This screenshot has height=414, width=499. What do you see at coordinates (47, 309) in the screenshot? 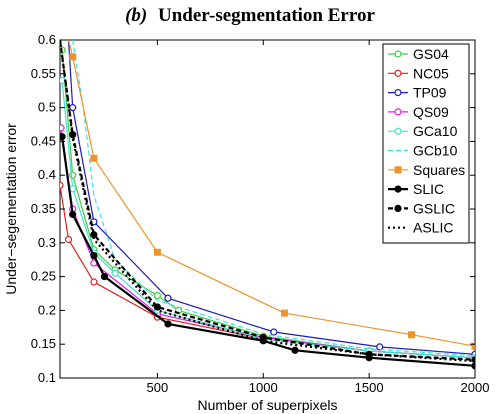
I see `y-tick-label: 0.2` at bounding box center [47, 309].